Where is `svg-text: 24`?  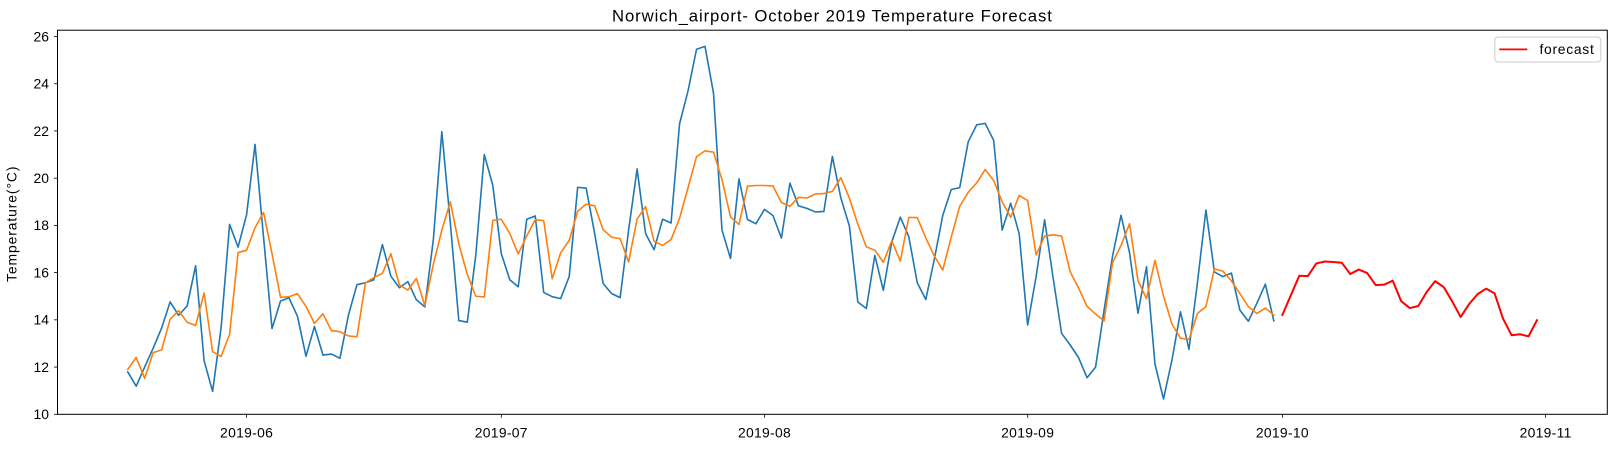 svg-text: 24 is located at coordinates (42, 84).